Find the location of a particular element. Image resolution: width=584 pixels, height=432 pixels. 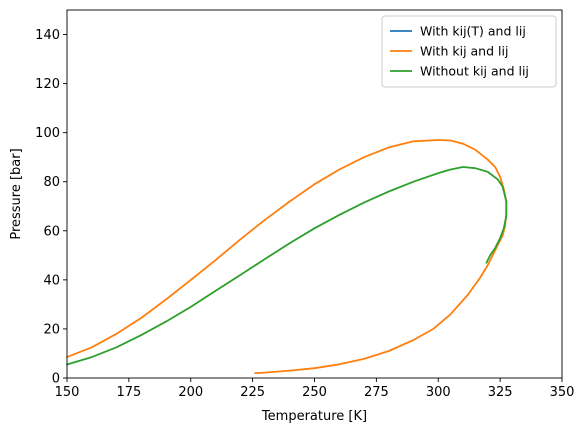

y-tick-label: 60 is located at coordinates (51, 231).